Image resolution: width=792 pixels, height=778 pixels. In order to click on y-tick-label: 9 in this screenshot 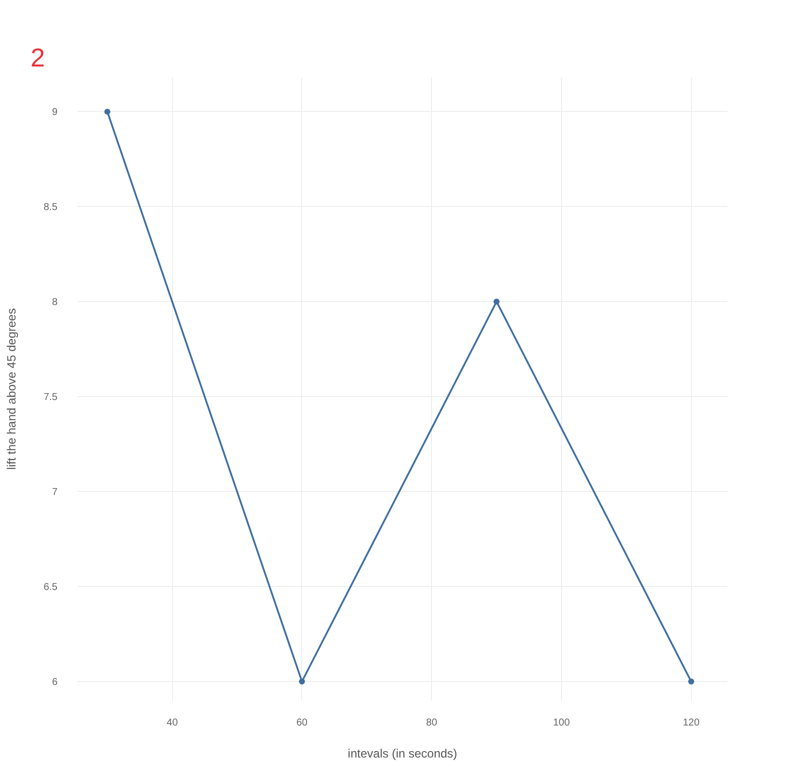, I will do `click(55, 112)`.